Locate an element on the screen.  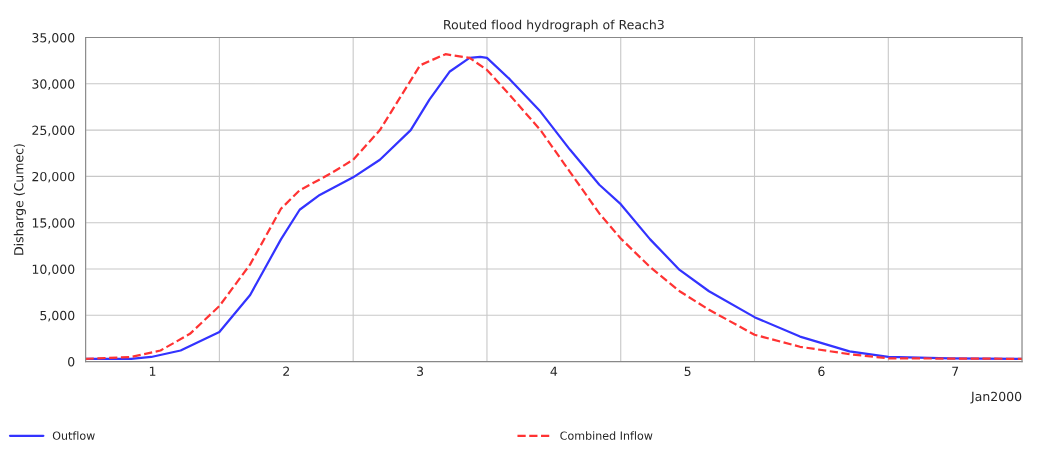
legend-label: Combined Inflow is located at coordinates (606, 435).